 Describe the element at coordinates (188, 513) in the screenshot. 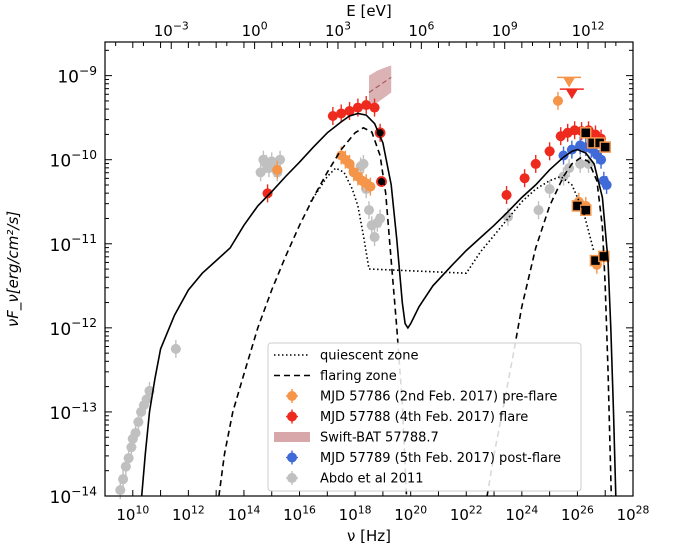

I see `x-tick-label: 1012` at that location.